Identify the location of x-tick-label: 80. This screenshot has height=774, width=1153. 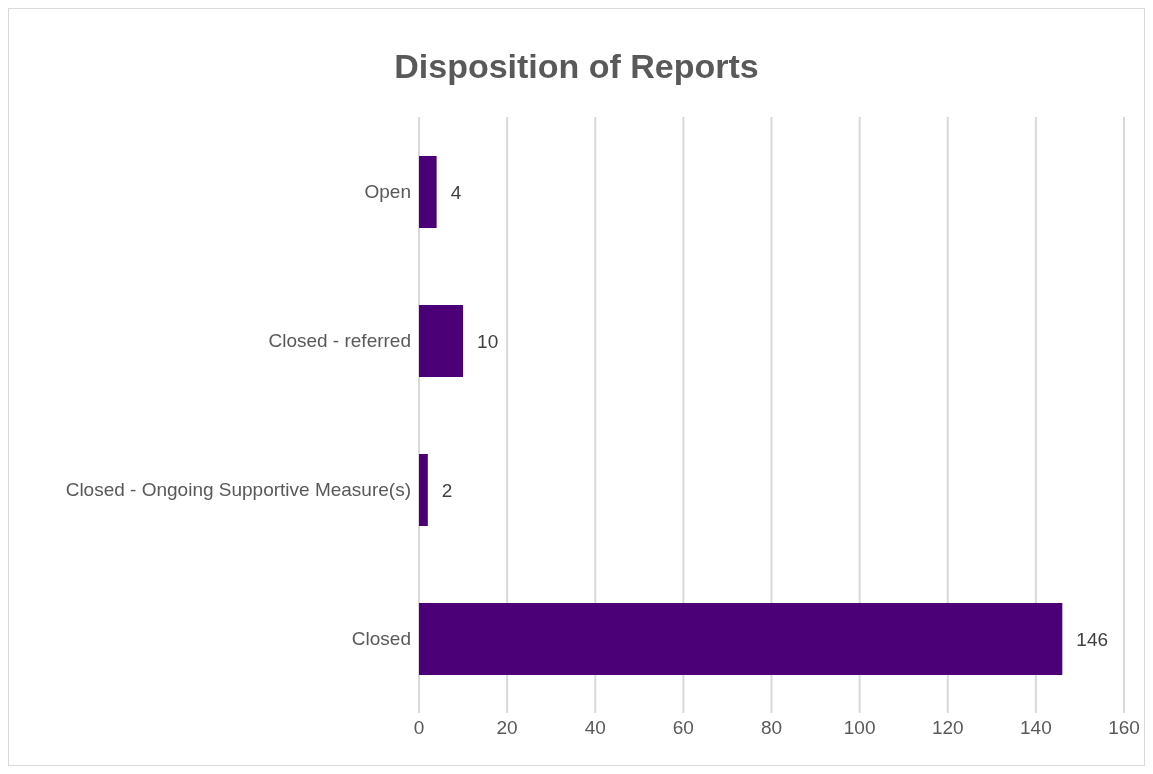
(771, 728).